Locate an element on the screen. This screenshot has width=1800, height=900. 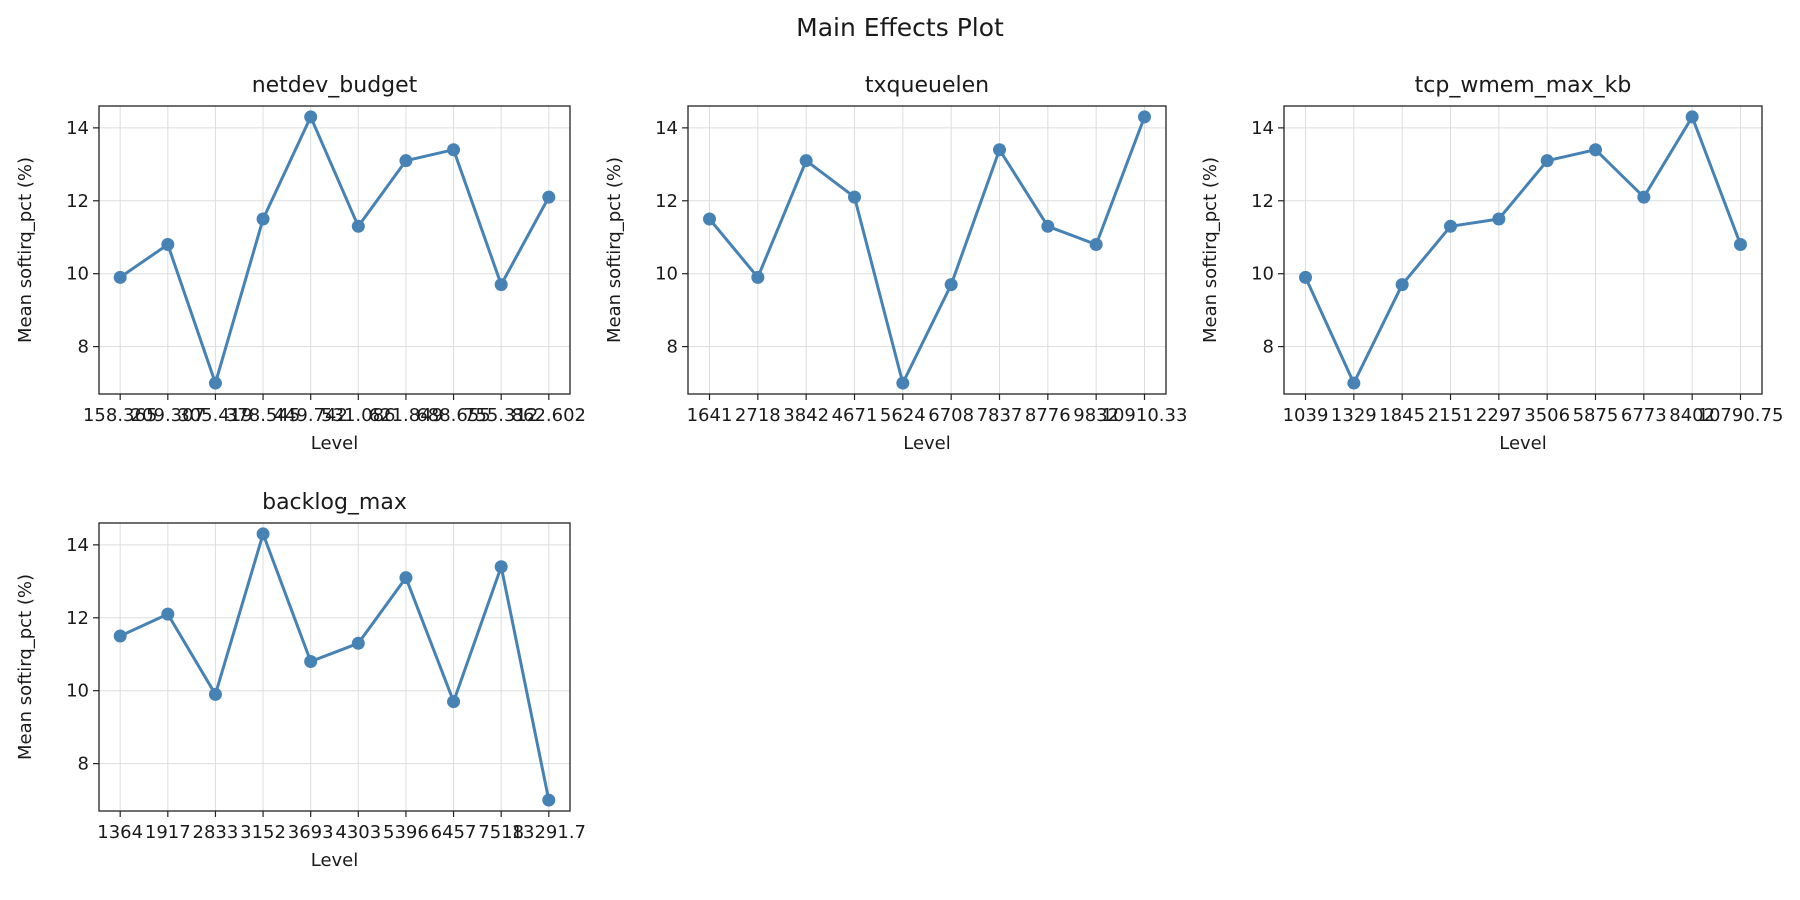
x-tick-label: 1641 is located at coordinates (710, 415).